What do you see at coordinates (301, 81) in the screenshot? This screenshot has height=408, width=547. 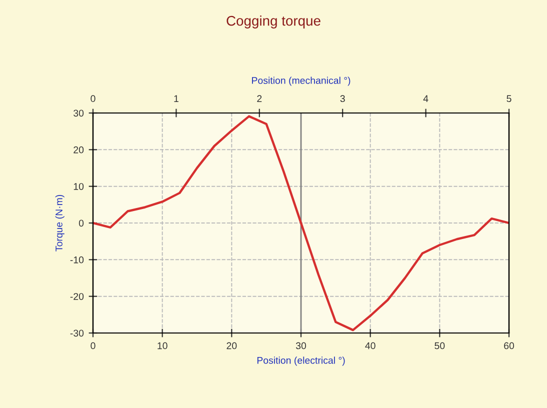 I see `x2-axis-title: Position (mechanical °)` at bounding box center [301, 81].